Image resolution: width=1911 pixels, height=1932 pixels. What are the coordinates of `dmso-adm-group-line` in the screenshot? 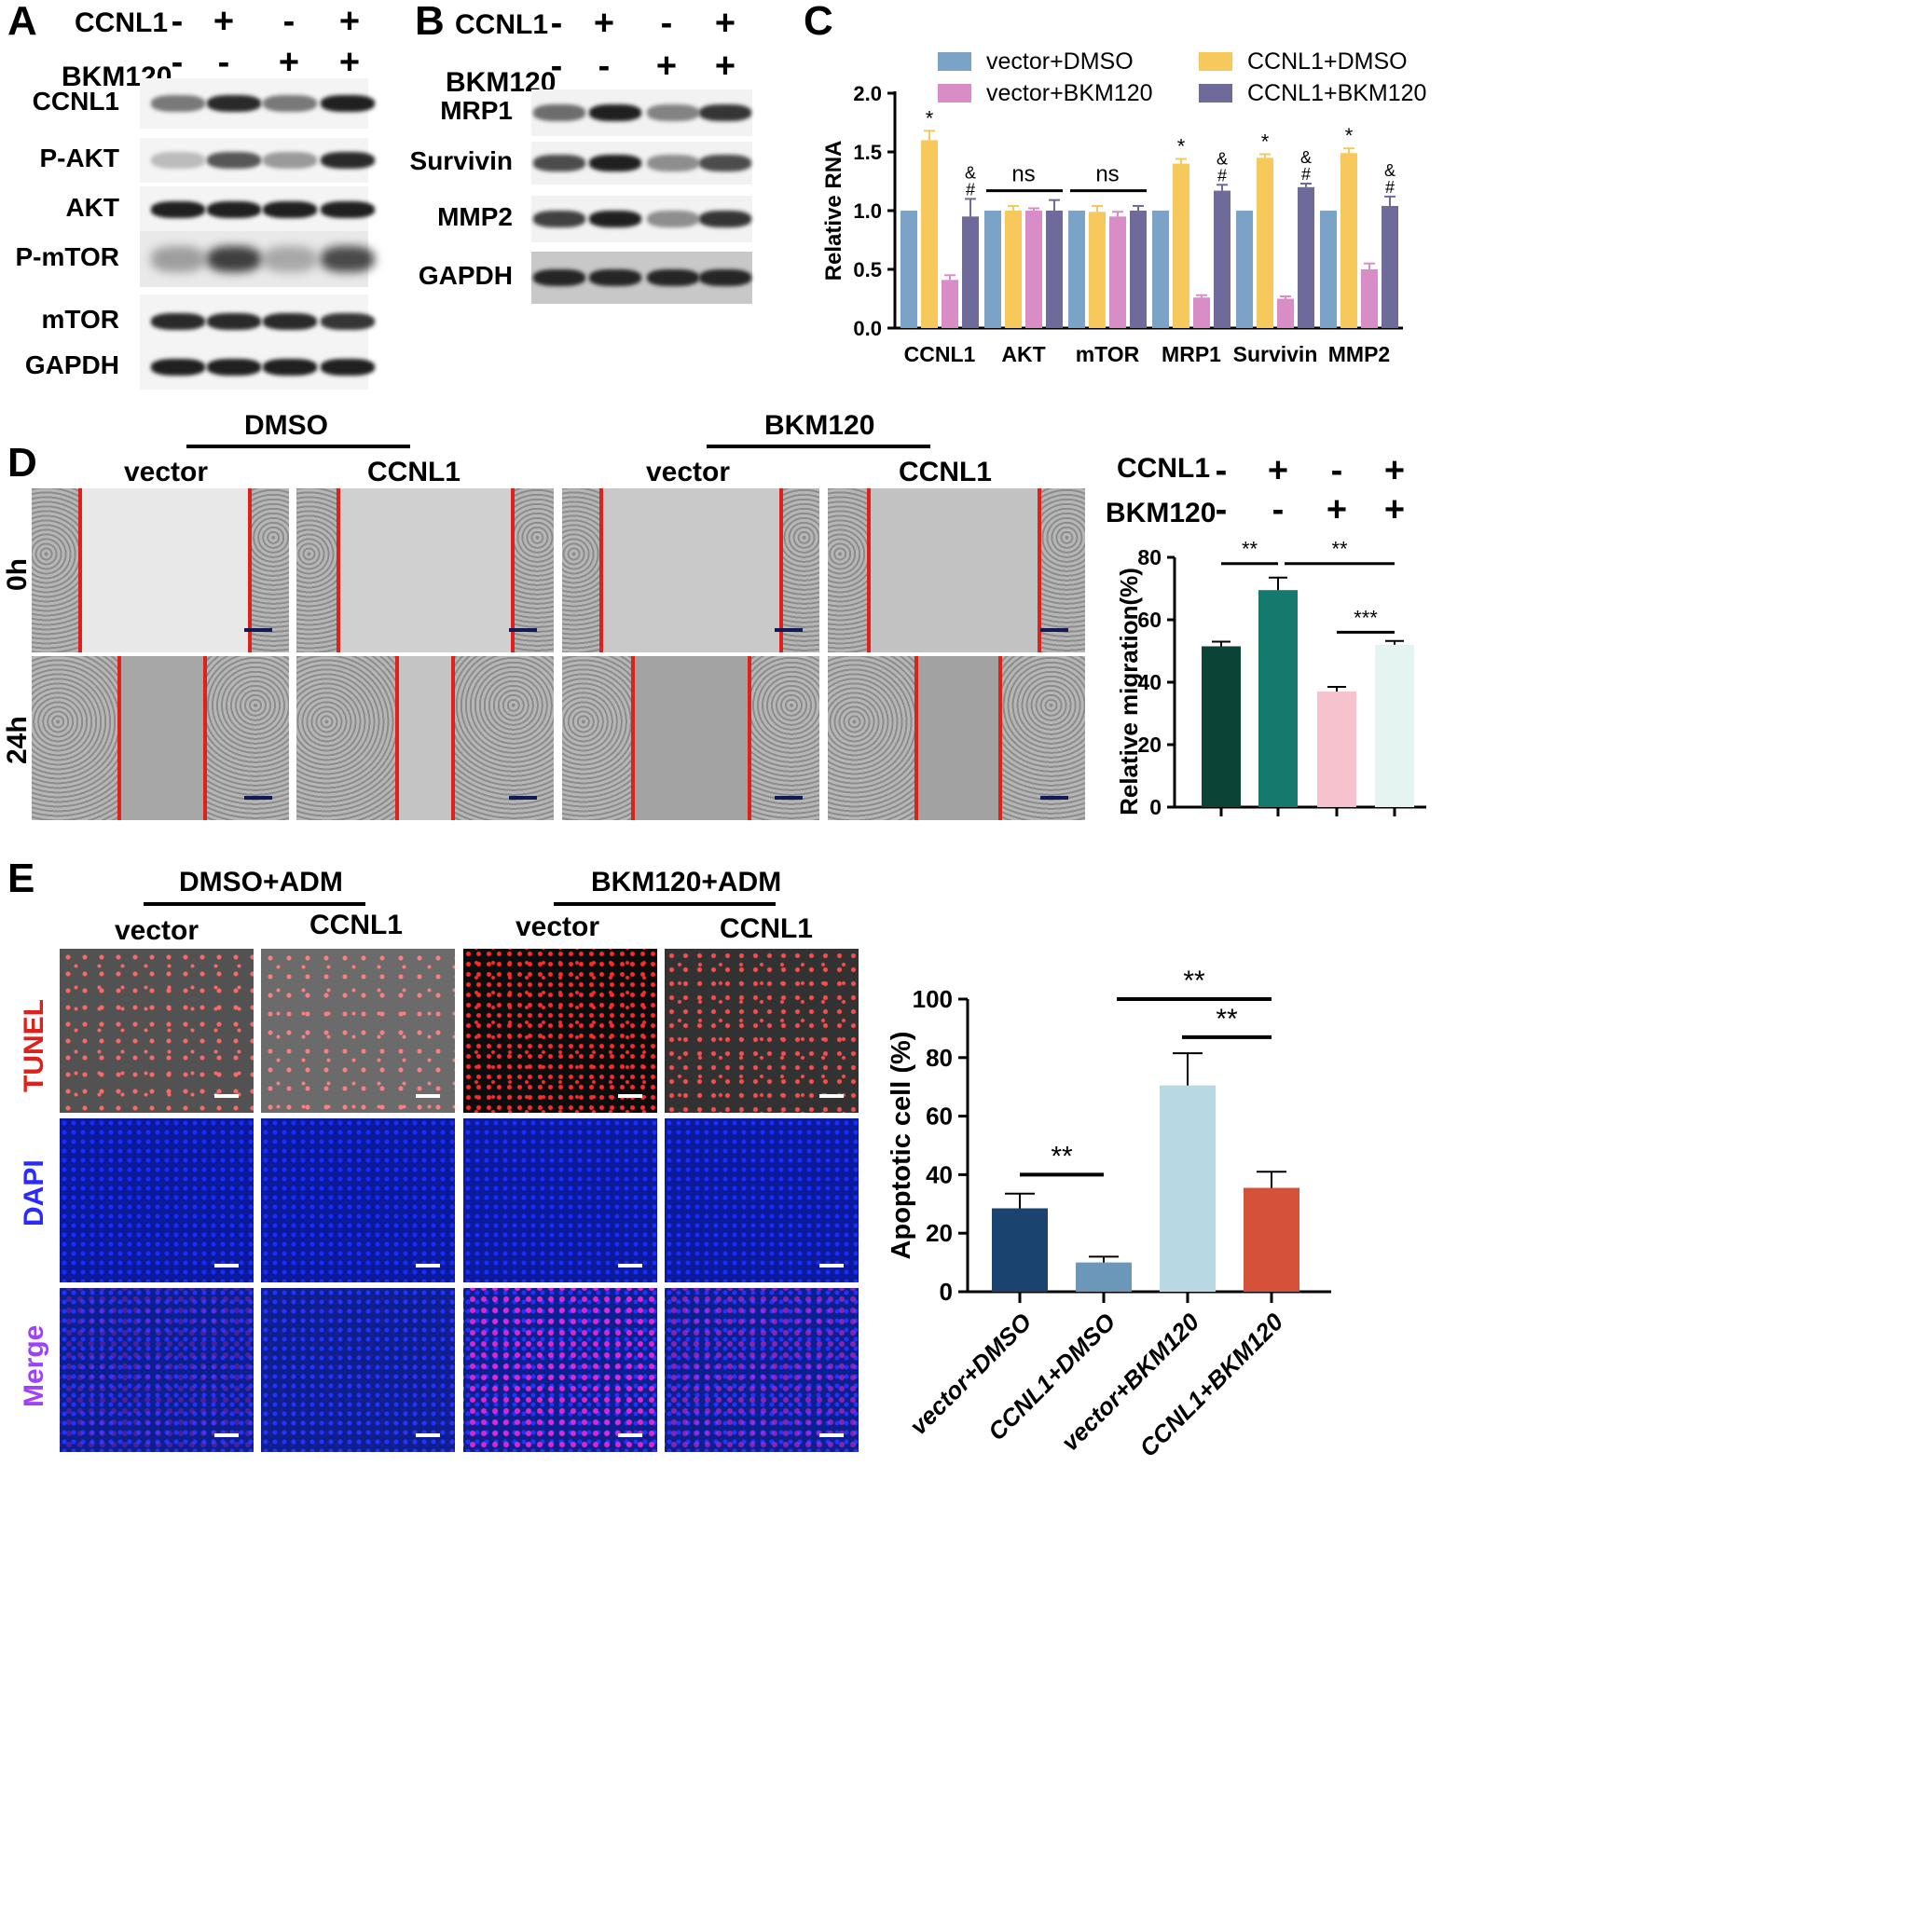 It's located at (255, 904).